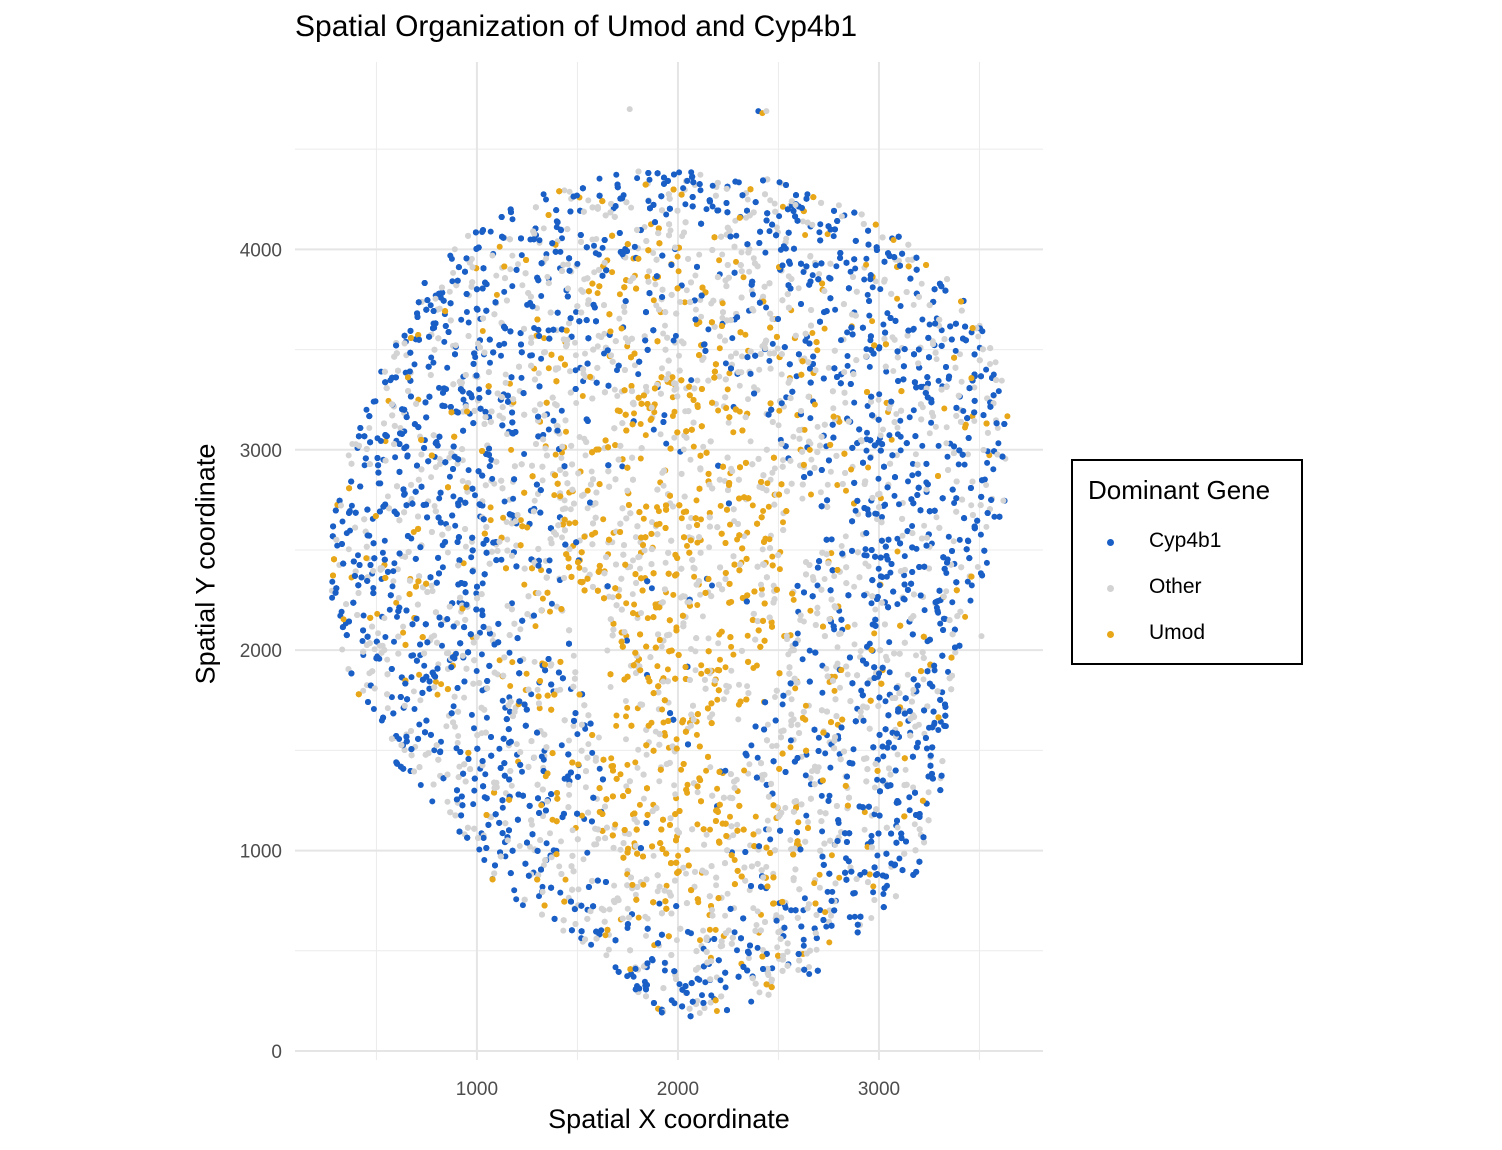  I want to click on x-tick-label: 1000, so click(477, 1089).